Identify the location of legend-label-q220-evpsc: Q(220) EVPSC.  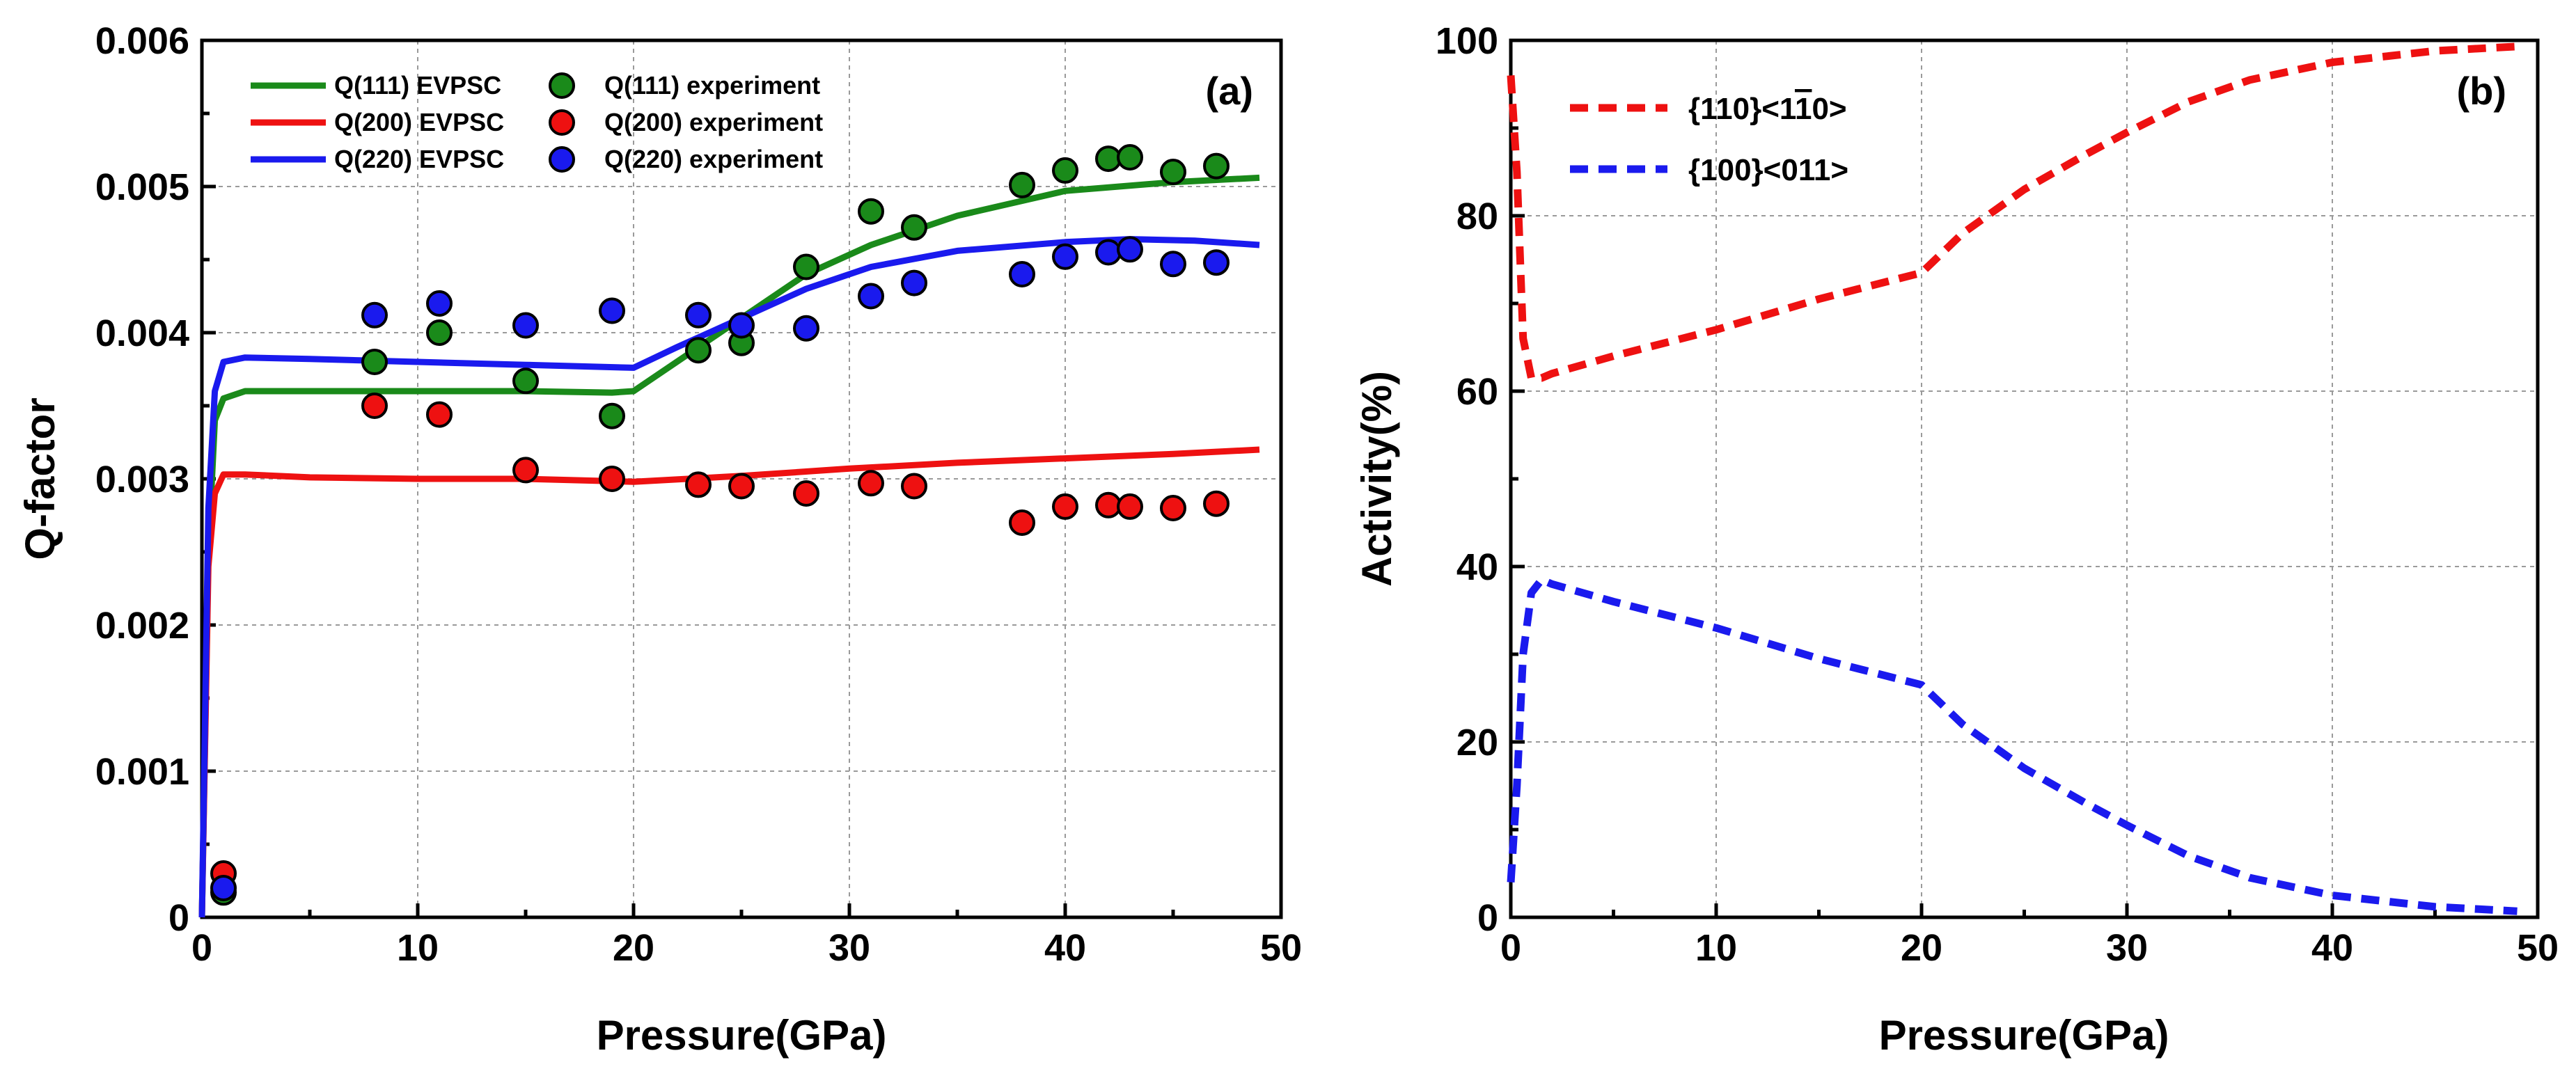
(419, 159).